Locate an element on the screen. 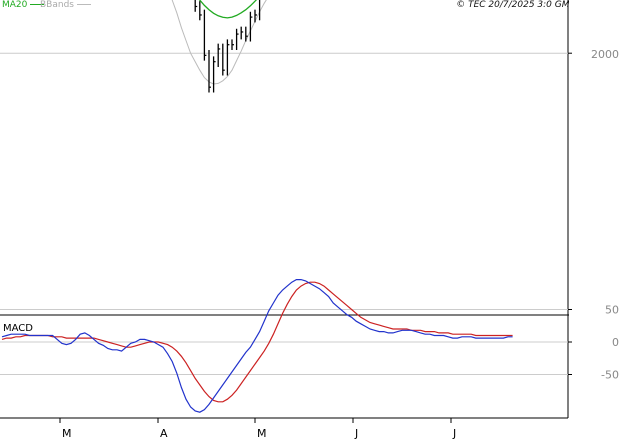  macd-tick-label: 50 is located at coordinates (612, 310).